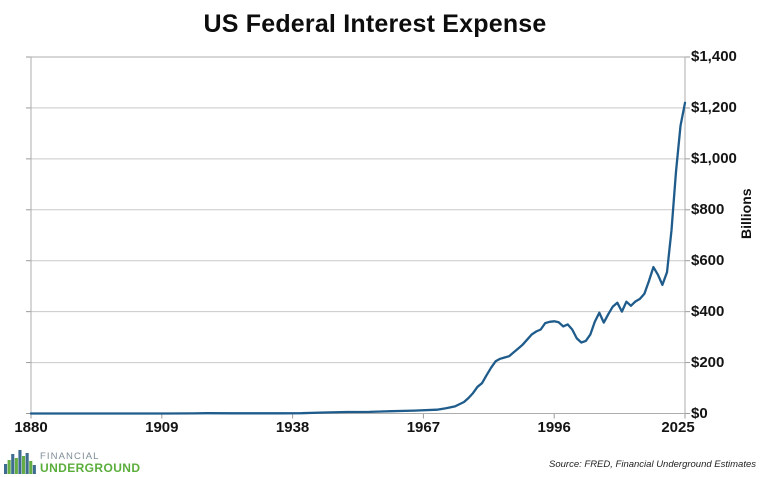 The image size is (768, 477). I want to click on chart-title: US Federal Interest Expense, so click(375, 24).